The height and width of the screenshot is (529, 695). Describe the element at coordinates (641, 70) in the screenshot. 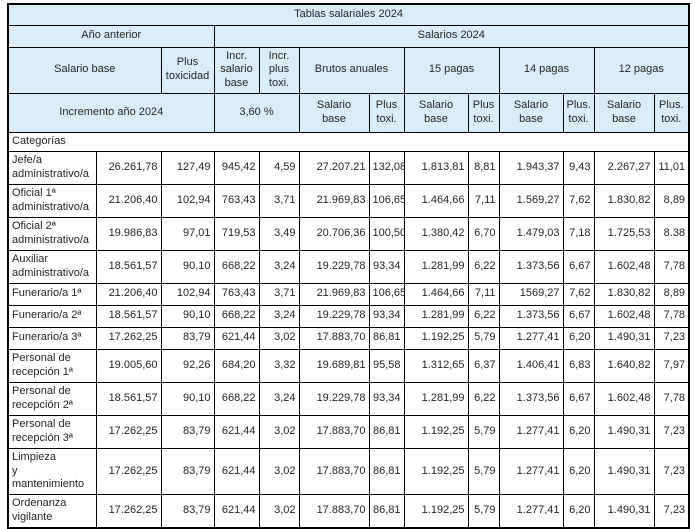

I see `header-12-pagas: 12 pagas` at that location.